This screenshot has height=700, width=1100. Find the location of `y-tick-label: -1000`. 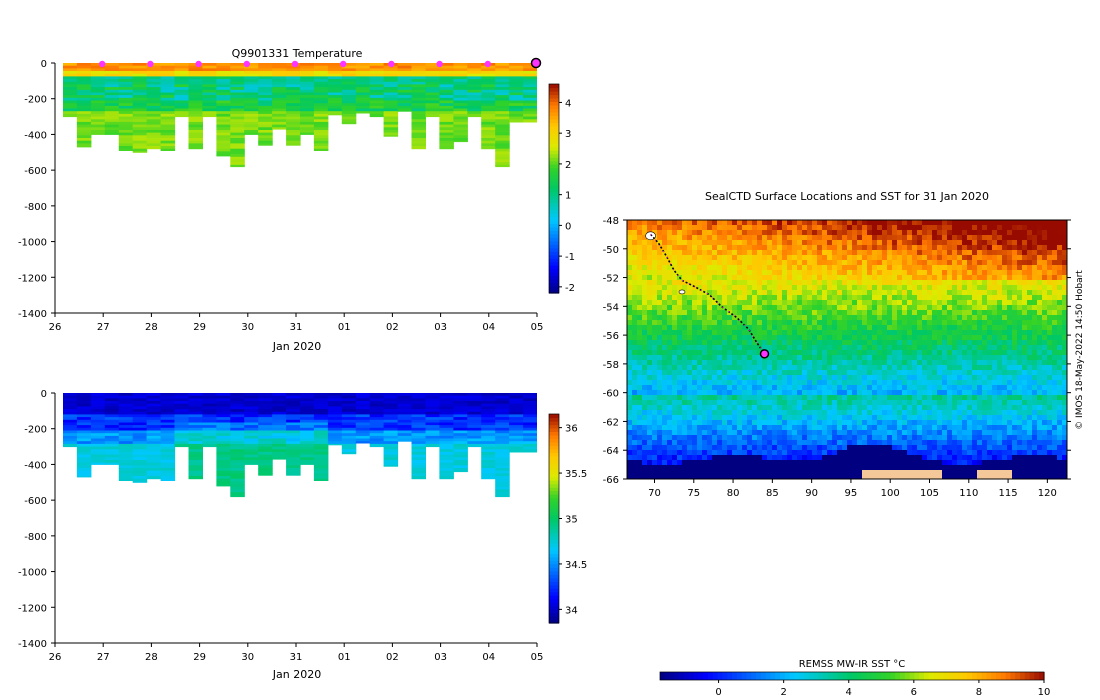

y-tick-label: -1000 is located at coordinates (32, 573).